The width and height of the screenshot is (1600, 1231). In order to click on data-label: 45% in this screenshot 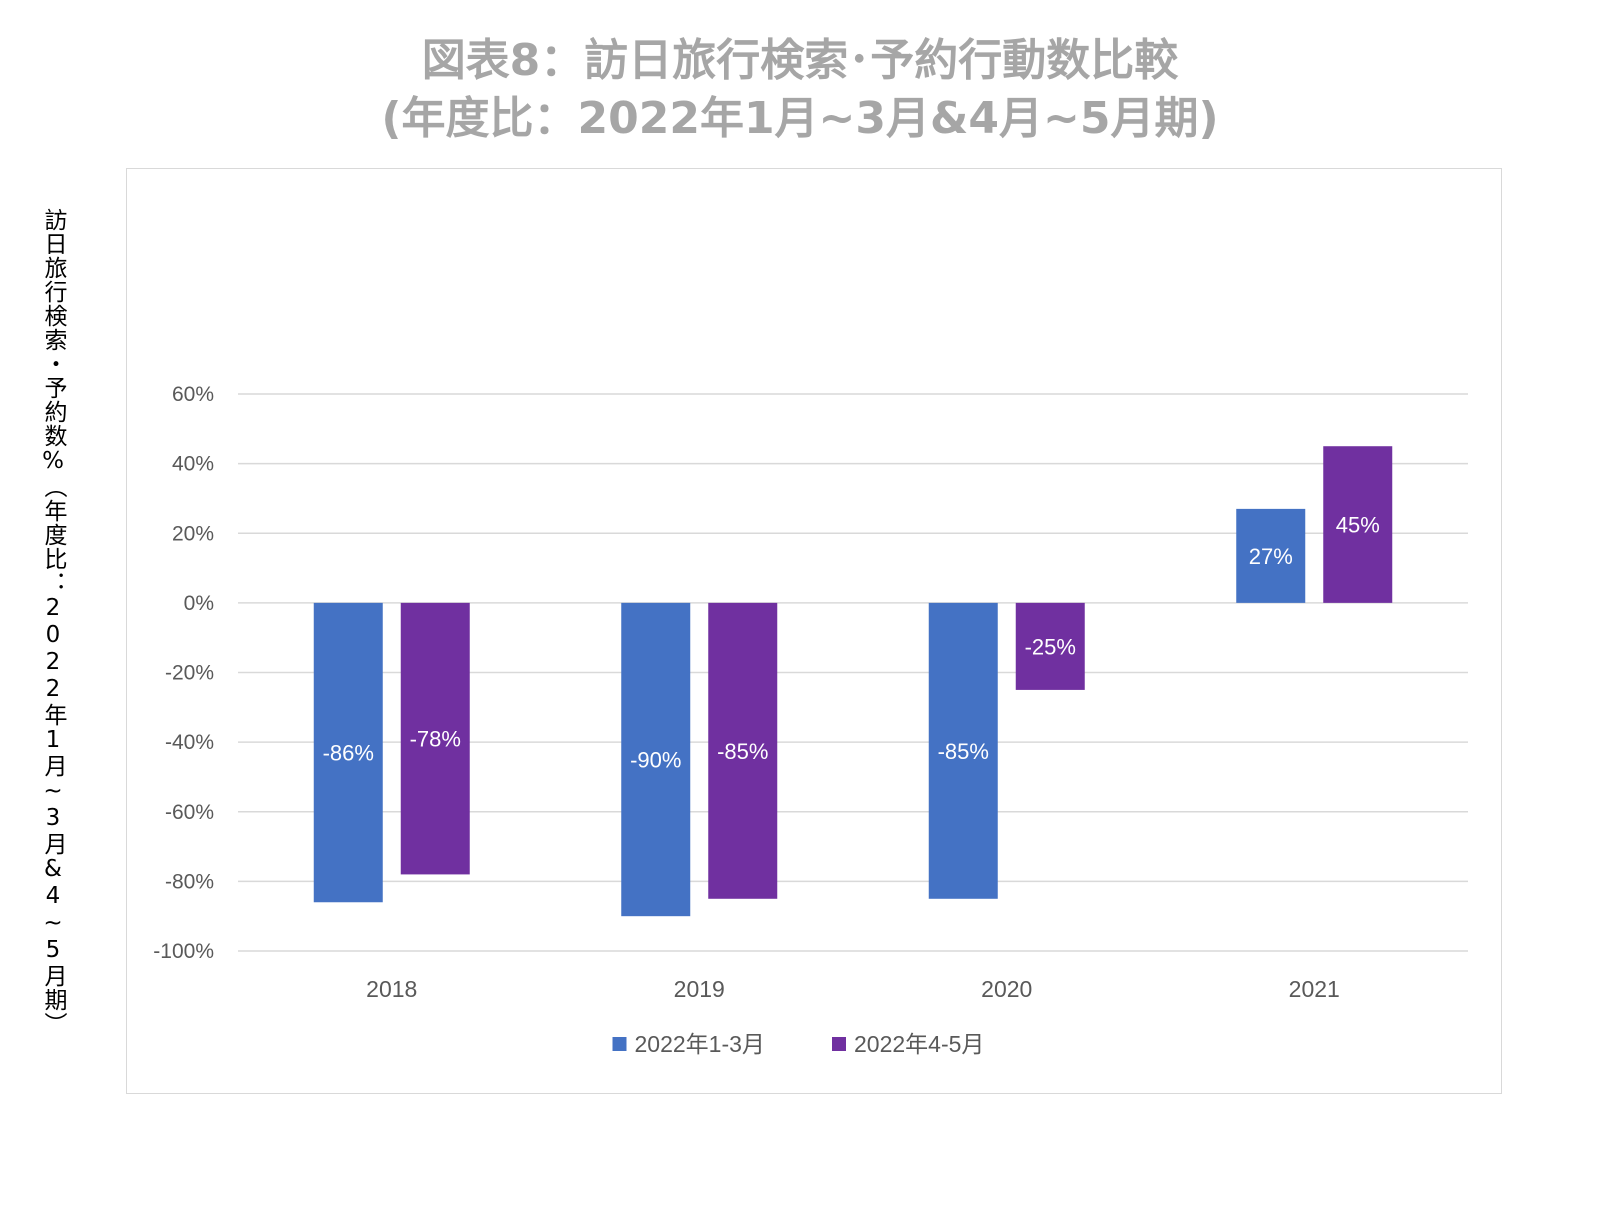, I will do `click(1358, 525)`.